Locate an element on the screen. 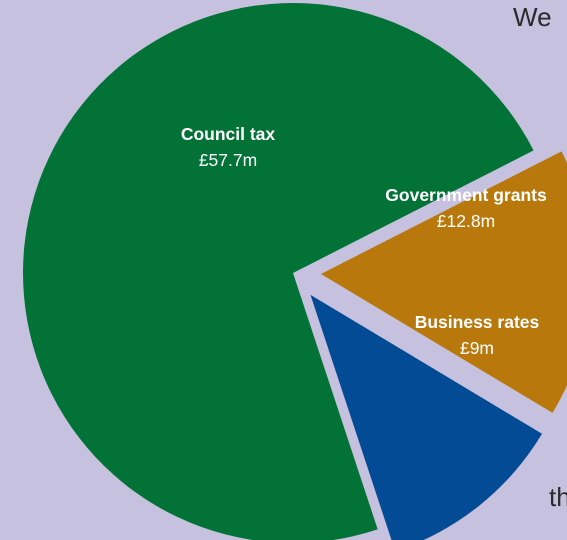  background-text-top: We is located at coordinates (532, 17).